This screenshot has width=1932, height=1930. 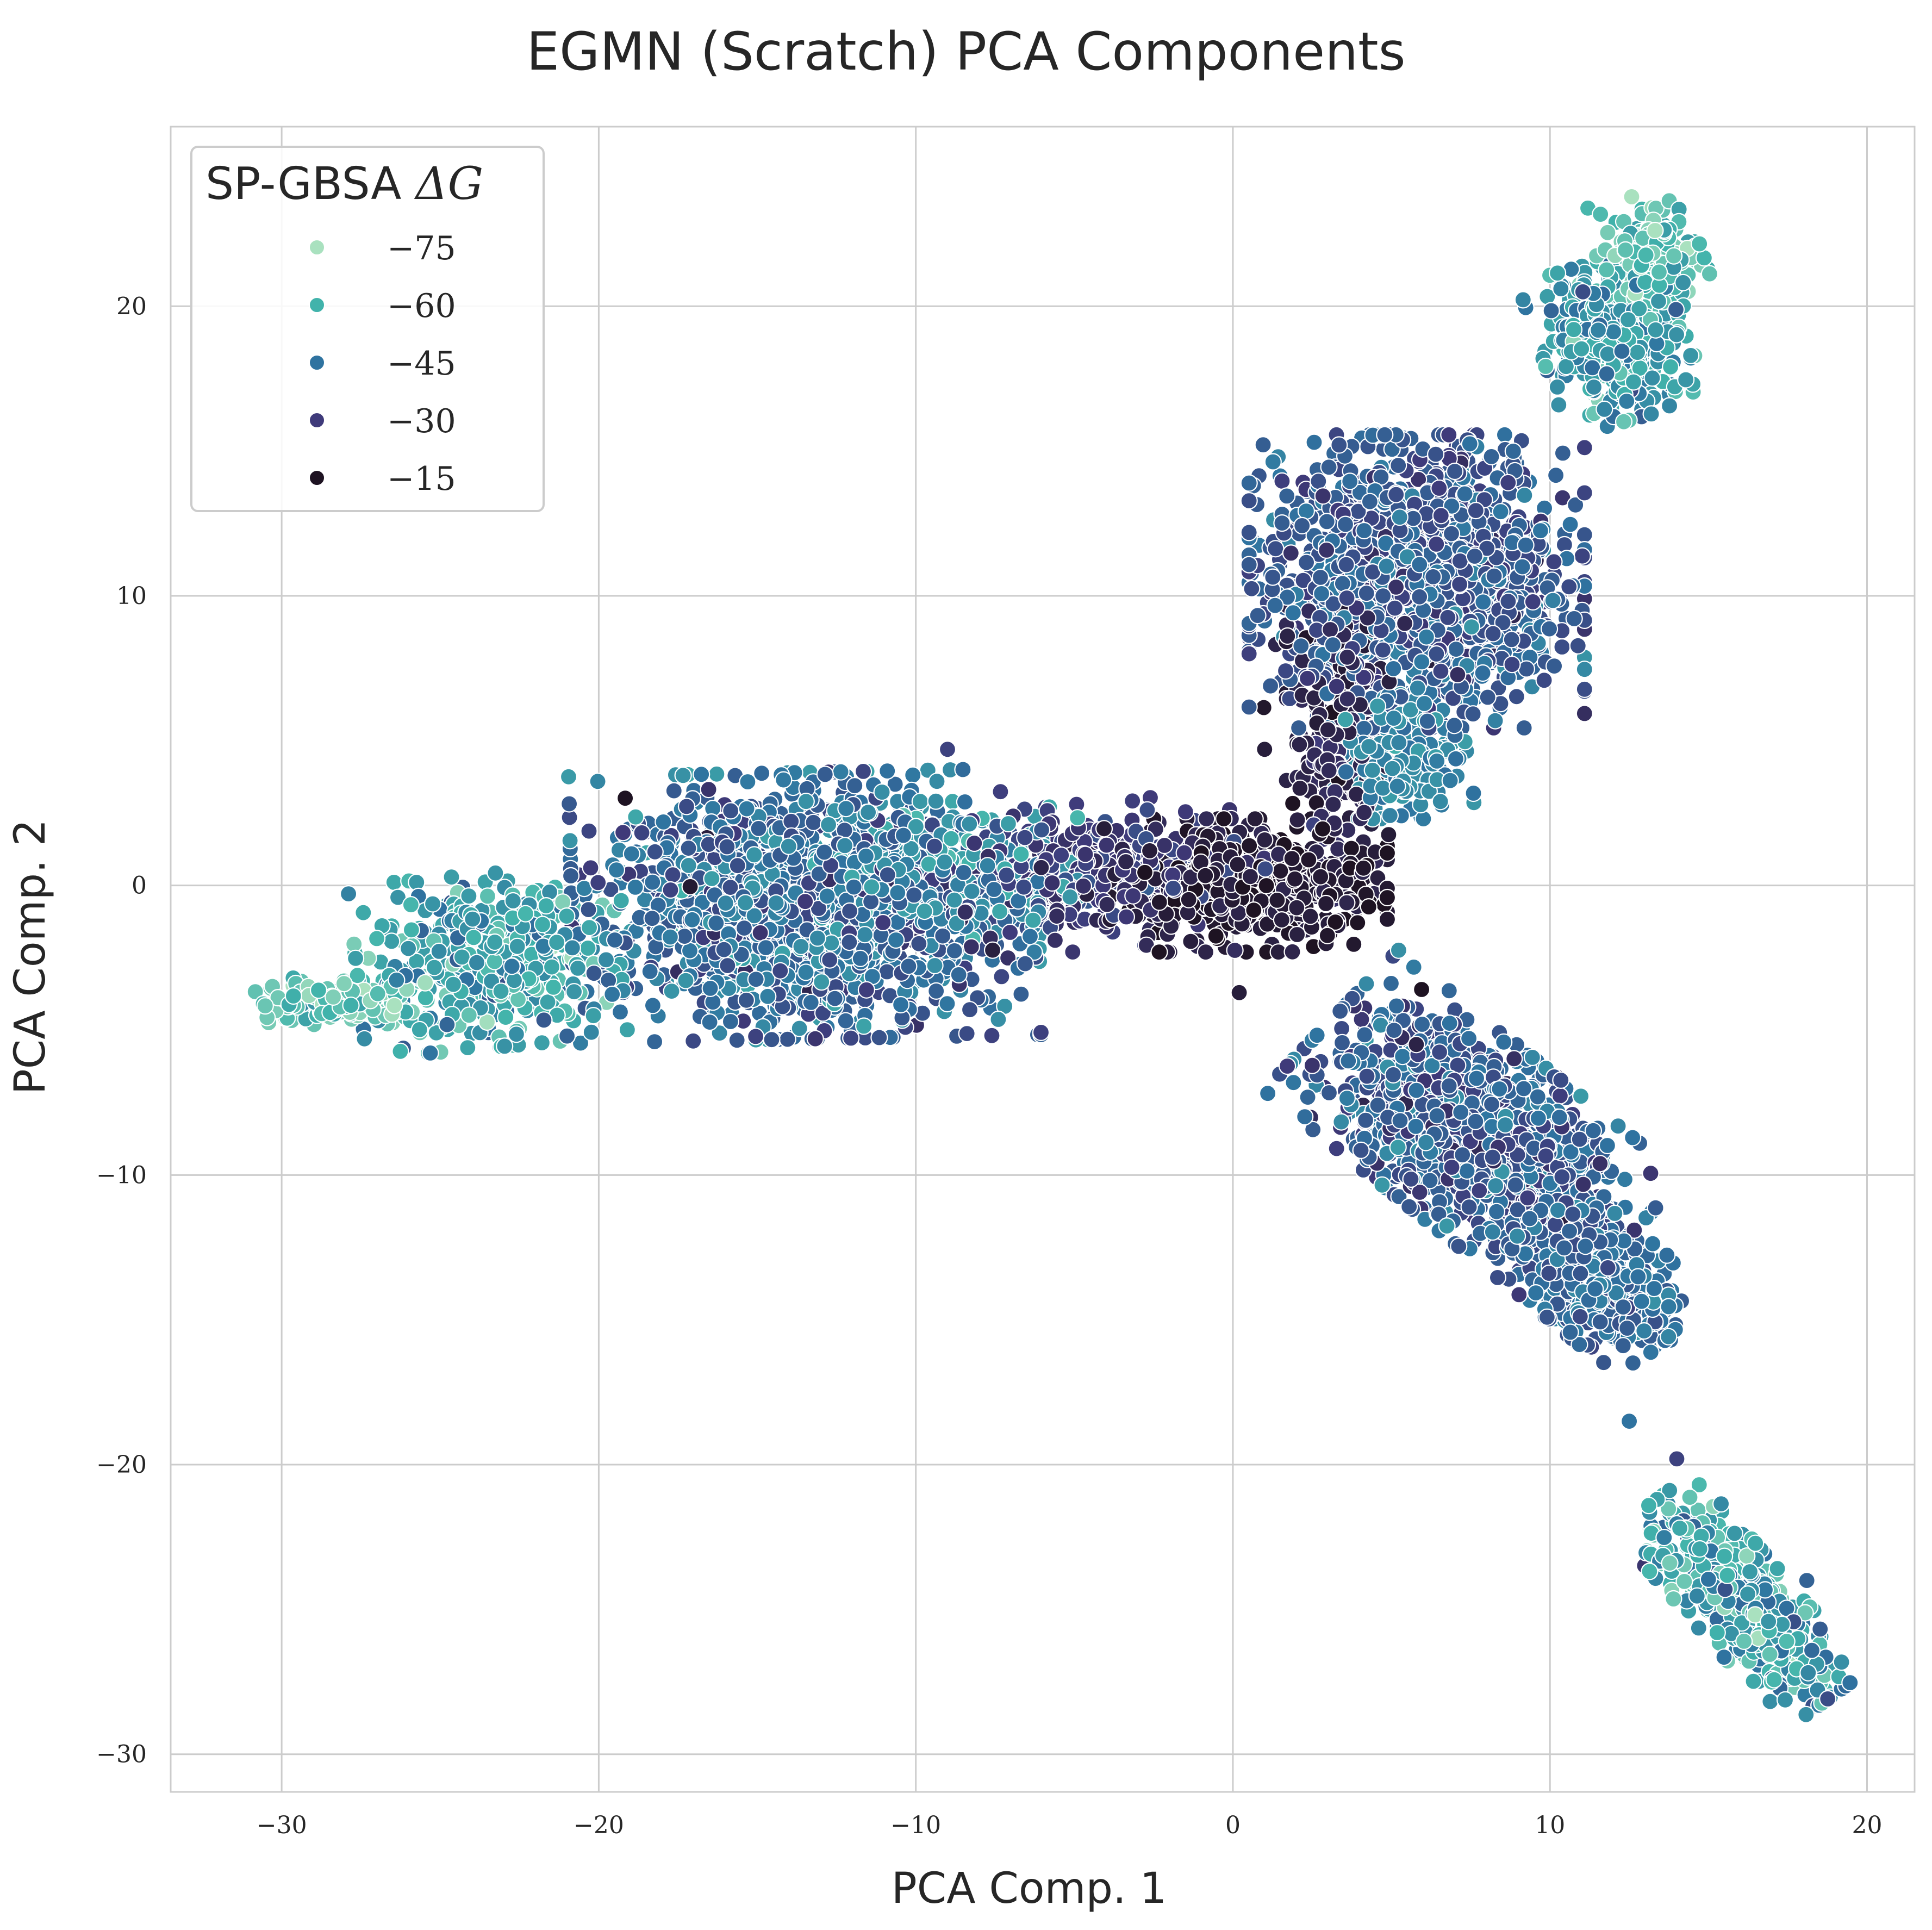 What do you see at coordinates (966, 52) in the screenshot?
I see `chart-title: EGMN (Scratch) PCA Components` at bounding box center [966, 52].